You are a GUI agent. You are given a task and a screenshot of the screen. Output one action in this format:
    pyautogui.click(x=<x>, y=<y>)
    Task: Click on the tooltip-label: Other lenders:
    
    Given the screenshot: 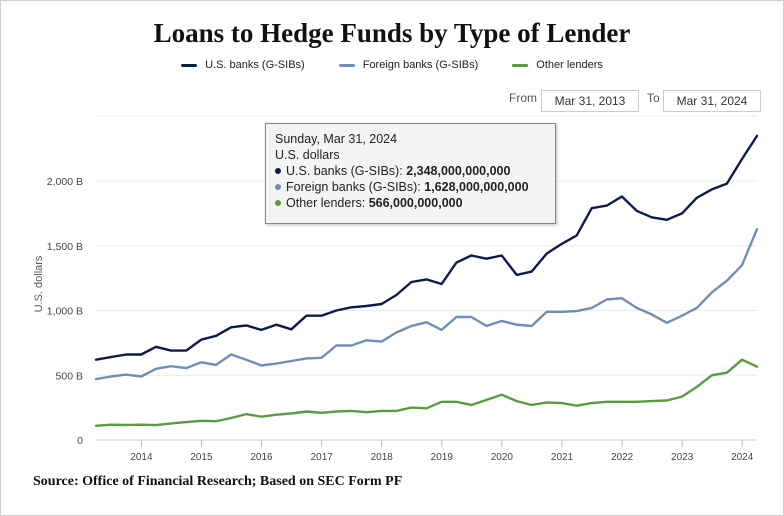 What is the action you would take?
    pyautogui.click(x=326, y=203)
    